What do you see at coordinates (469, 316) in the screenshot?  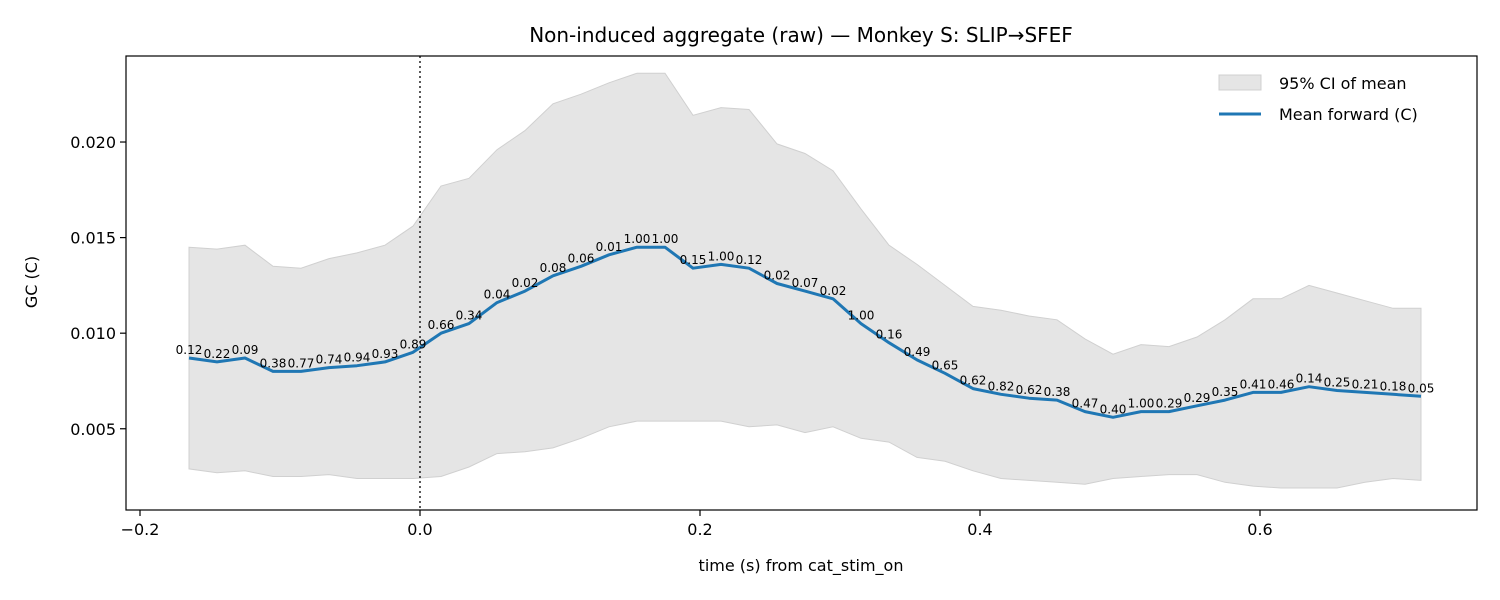 I see `point-label: 0.34` at bounding box center [469, 316].